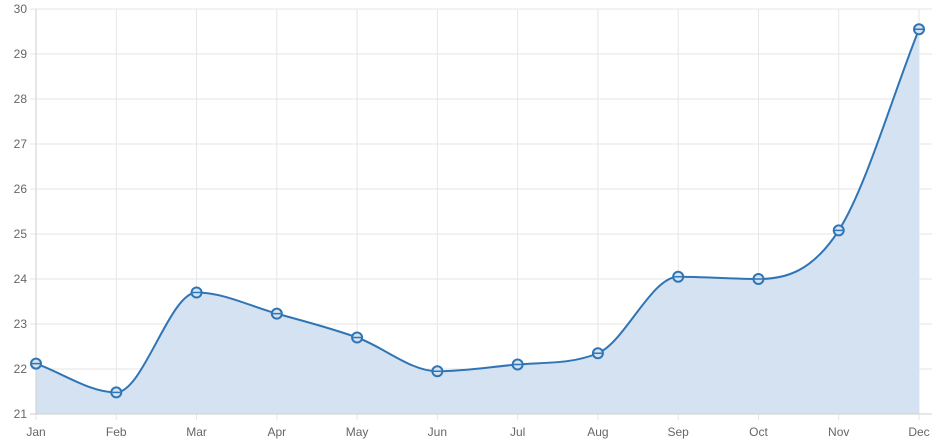  I want to click on data-point-jul, so click(517, 364).